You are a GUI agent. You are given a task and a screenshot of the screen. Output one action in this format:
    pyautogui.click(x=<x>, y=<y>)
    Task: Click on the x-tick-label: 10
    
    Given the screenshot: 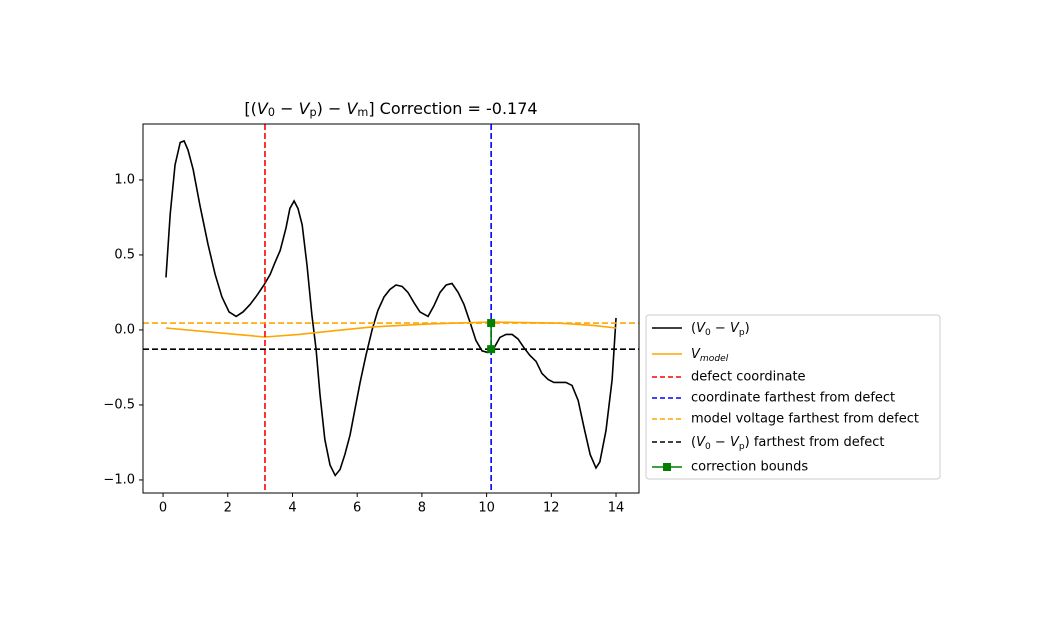 What is the action you would take?
    pyautogui.click(x=486, y=508)
    